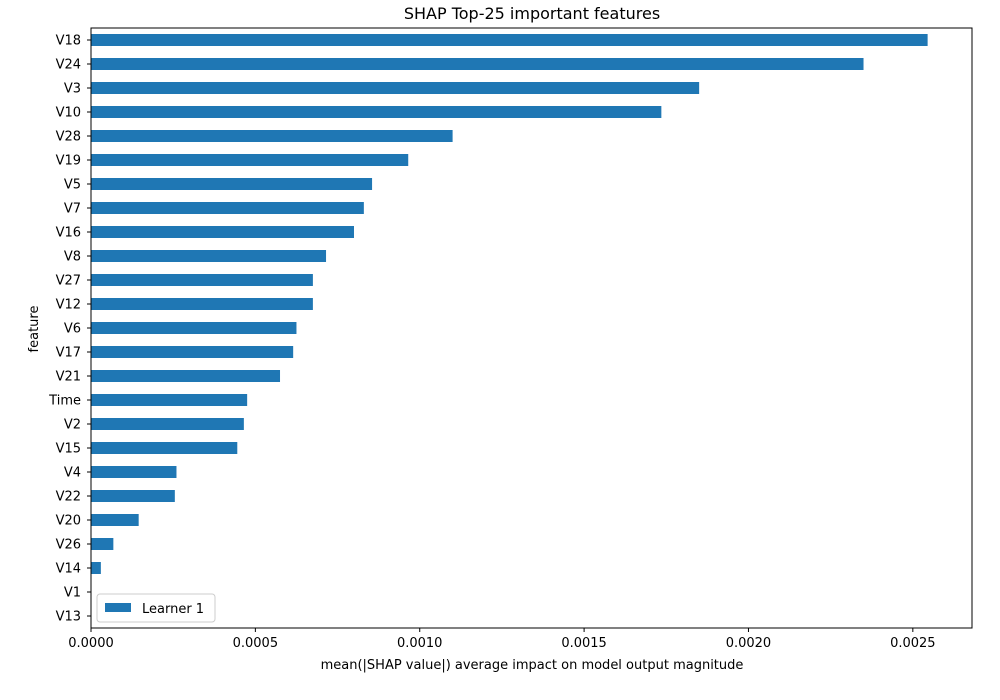 This screenshot has height=700, width=1000. I want to click on x-tick-label: 0.0020, so click(749, 643).